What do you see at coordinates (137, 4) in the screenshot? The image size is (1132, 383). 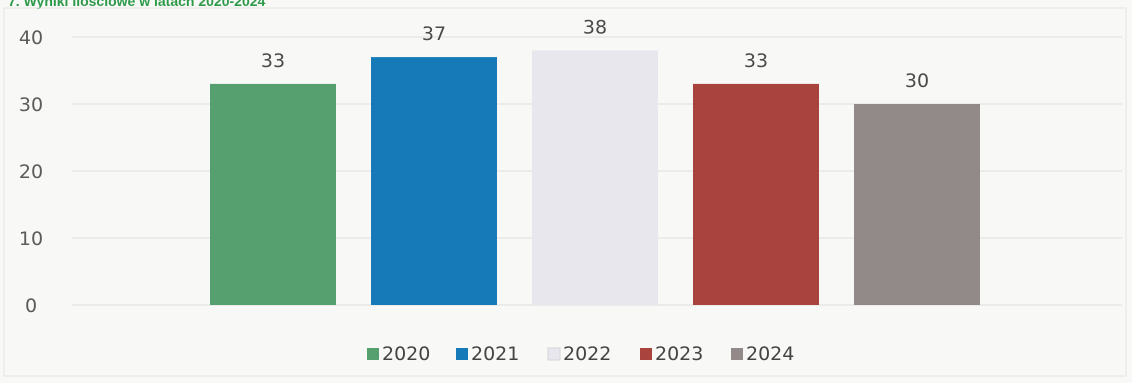 I see `chart-title: 7. Wyniki ilościowe w latach 2020-2024` at bounding box center [137, 4].